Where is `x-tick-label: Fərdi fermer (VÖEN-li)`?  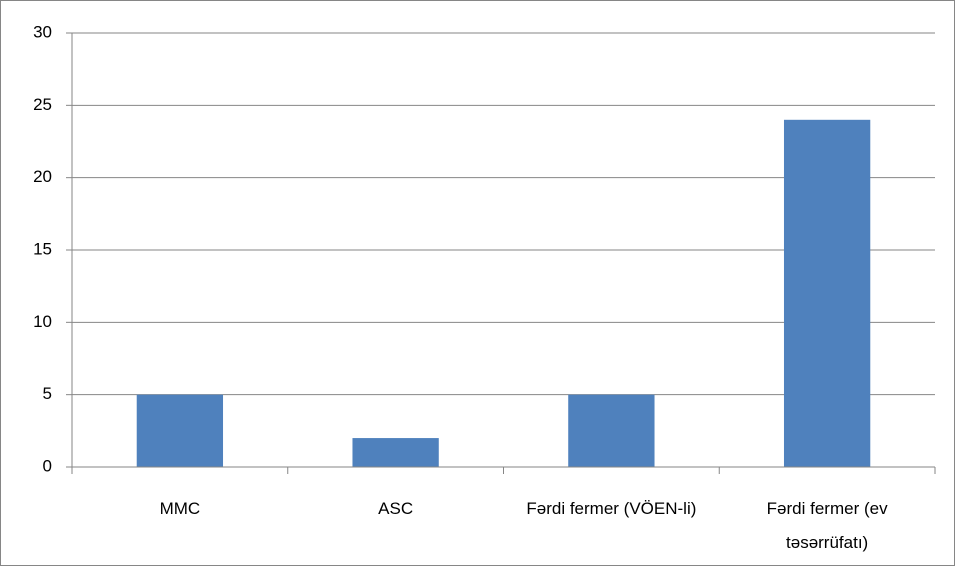 x-tick-label: Fərdi fermer (VÖEN-li) is located at coordinates (611, 508).